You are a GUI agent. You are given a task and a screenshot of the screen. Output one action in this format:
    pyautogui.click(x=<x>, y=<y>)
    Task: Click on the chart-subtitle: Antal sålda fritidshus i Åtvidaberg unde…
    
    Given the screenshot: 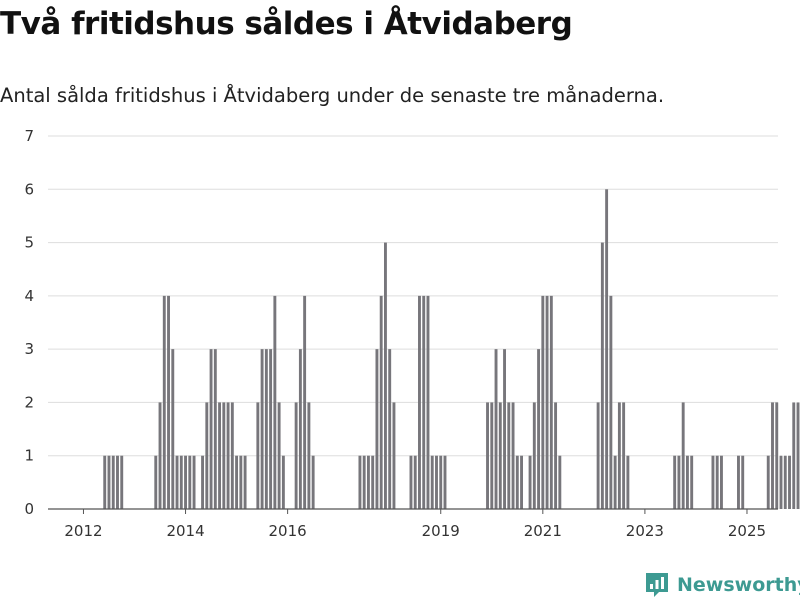 What is the action you would take?
    pyautogui.click(x=332, y=95)
    